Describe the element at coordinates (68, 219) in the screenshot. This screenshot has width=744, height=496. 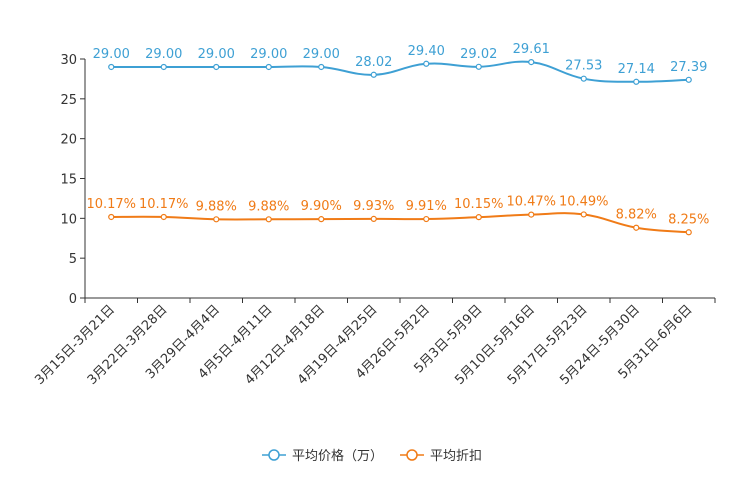
I see `y-tick-label: 10` at that location.